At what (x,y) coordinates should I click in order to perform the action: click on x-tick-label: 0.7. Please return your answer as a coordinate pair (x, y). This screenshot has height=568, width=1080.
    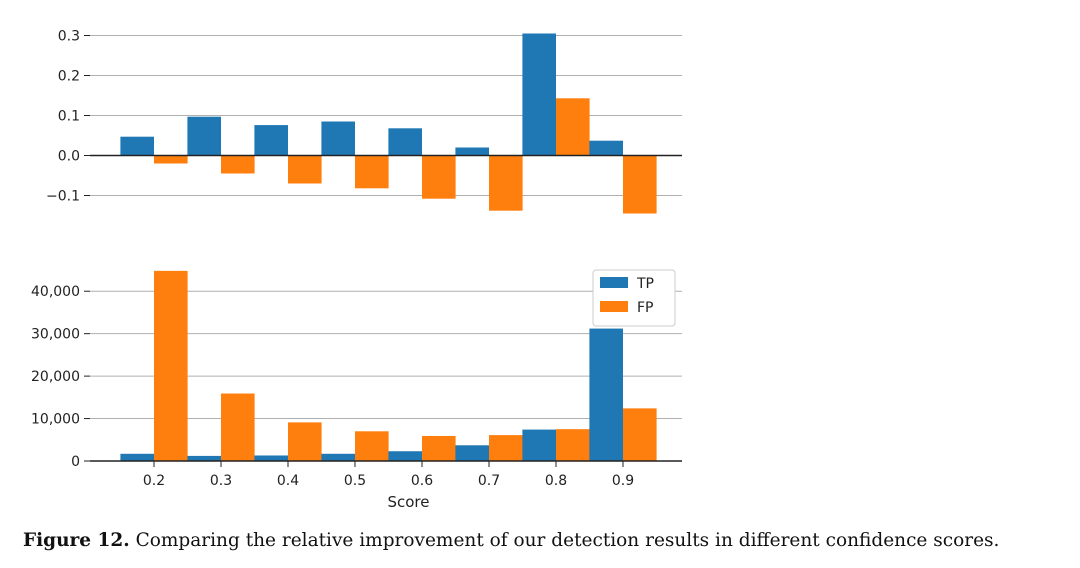
    Looking at the image, I should click on (489, 481).